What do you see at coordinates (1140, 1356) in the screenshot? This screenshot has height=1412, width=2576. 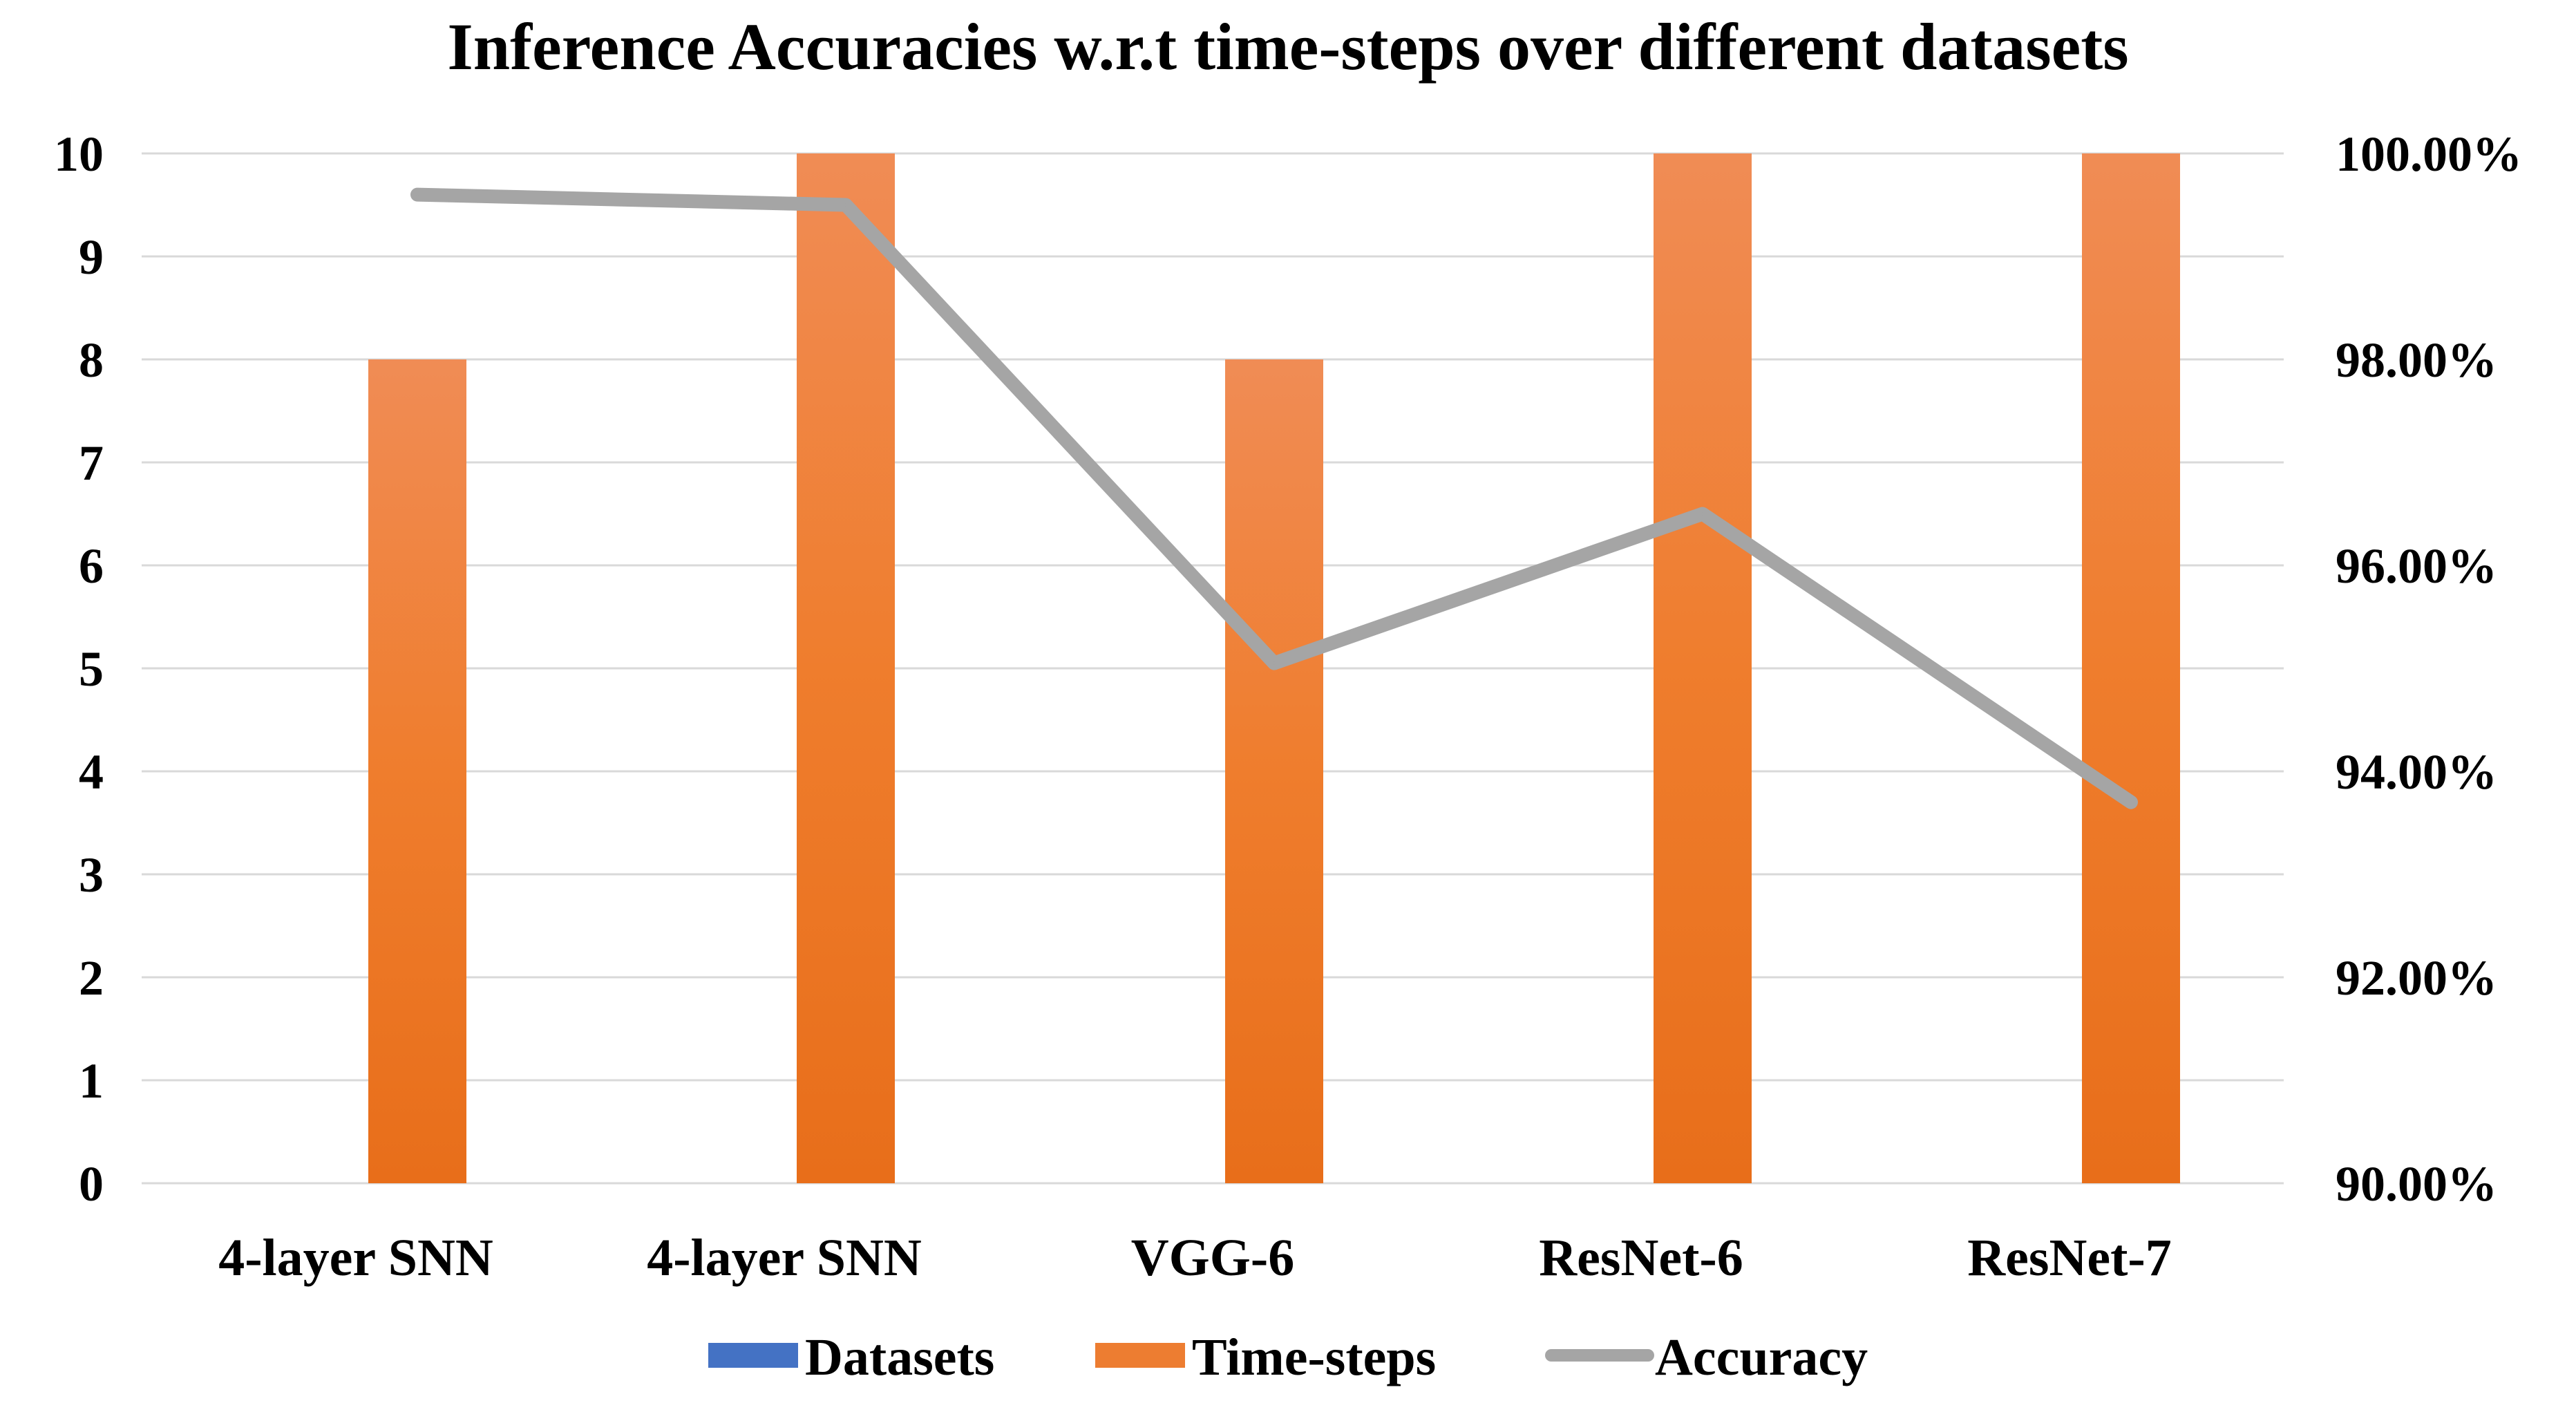 I see `legend-swatch-time-steps` at bounding box center [1140, 1356].